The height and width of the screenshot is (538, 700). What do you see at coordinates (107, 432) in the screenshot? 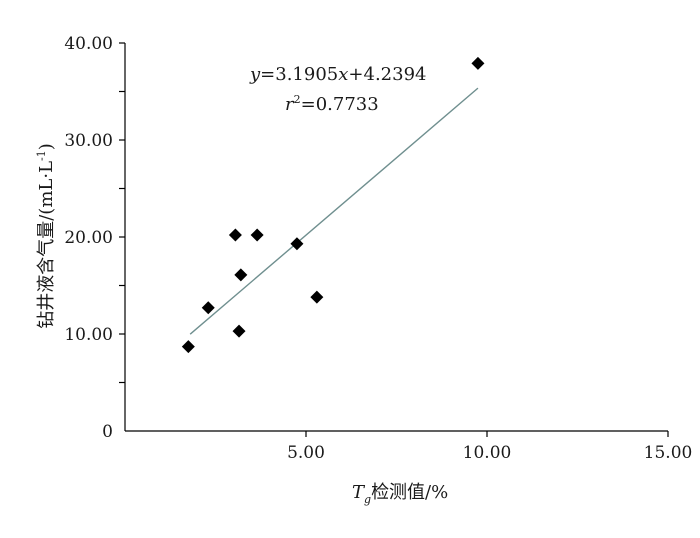
I see `y-tick-label: 0` at bounding box center [107, 432].